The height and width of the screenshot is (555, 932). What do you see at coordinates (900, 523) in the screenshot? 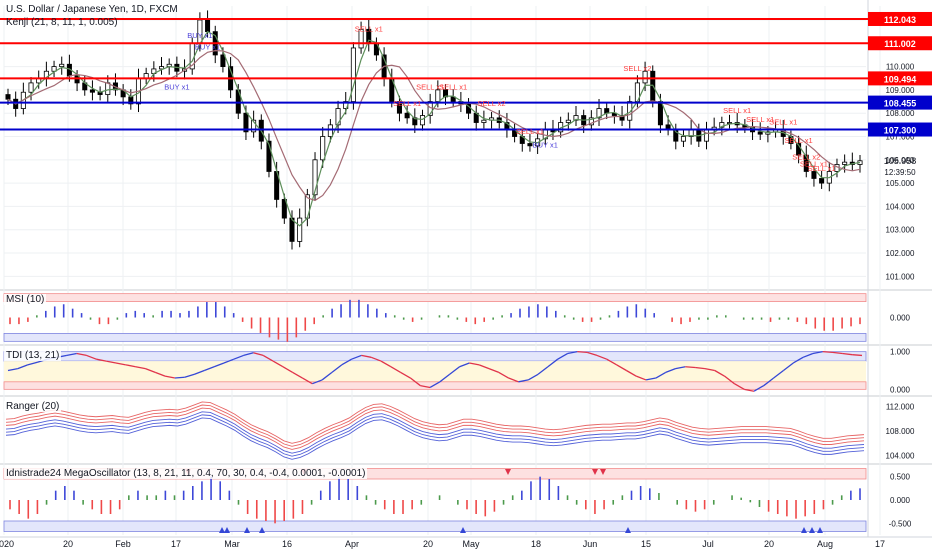
I see `megaosc-axis-label: -0.500` at bounding box center [900, 523].